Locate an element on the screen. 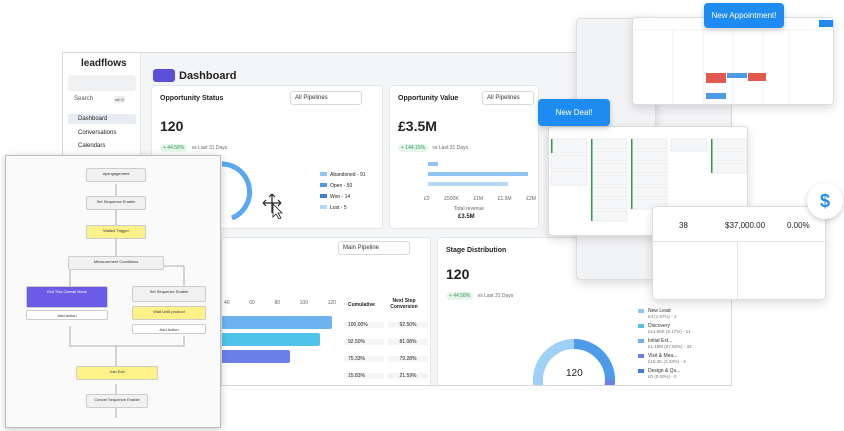  workflow-node: Add Action is located at coordinates (67, 315).